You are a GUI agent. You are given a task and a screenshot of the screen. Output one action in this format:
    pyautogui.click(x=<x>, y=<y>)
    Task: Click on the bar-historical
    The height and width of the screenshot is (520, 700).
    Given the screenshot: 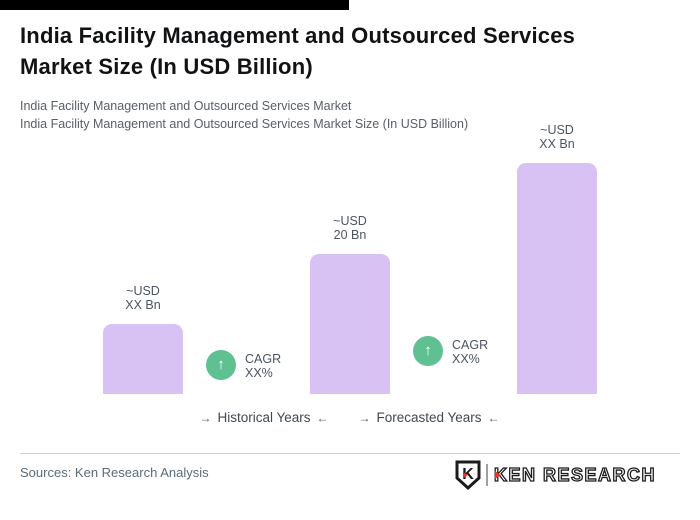 What is the action you would take?
    pyautogui.click(x=143, y=359)
    